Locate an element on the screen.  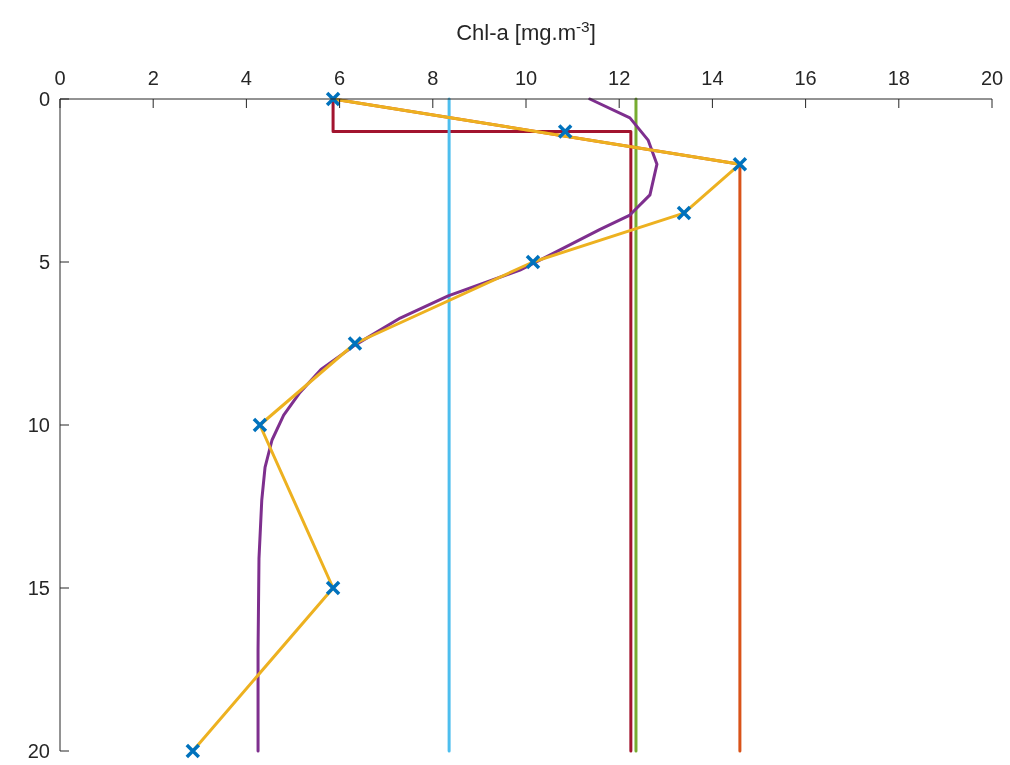
x-tick-label: 6 is located at coordinates (340, 78).